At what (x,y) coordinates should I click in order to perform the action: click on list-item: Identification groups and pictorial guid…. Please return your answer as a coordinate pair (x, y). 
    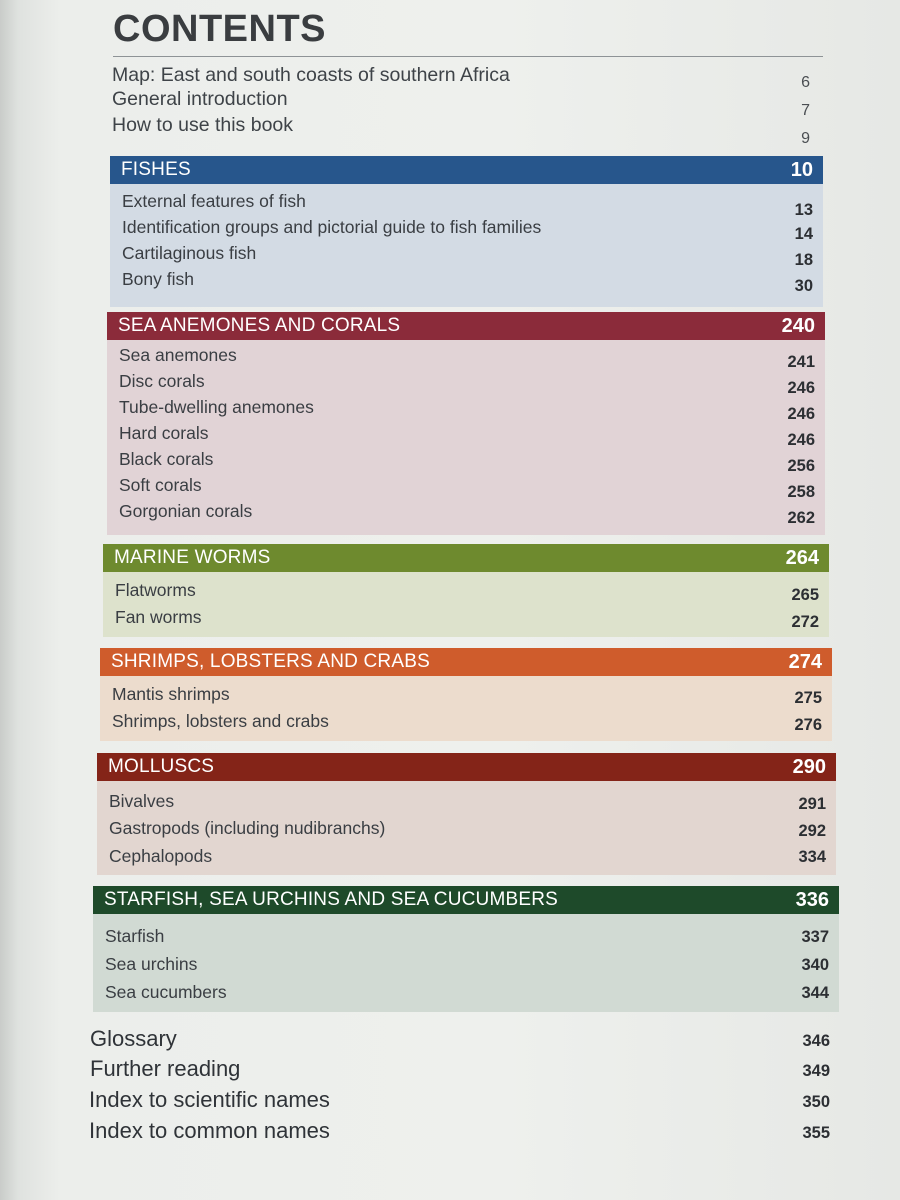
    Looking at the image, I should click on (467, 230).